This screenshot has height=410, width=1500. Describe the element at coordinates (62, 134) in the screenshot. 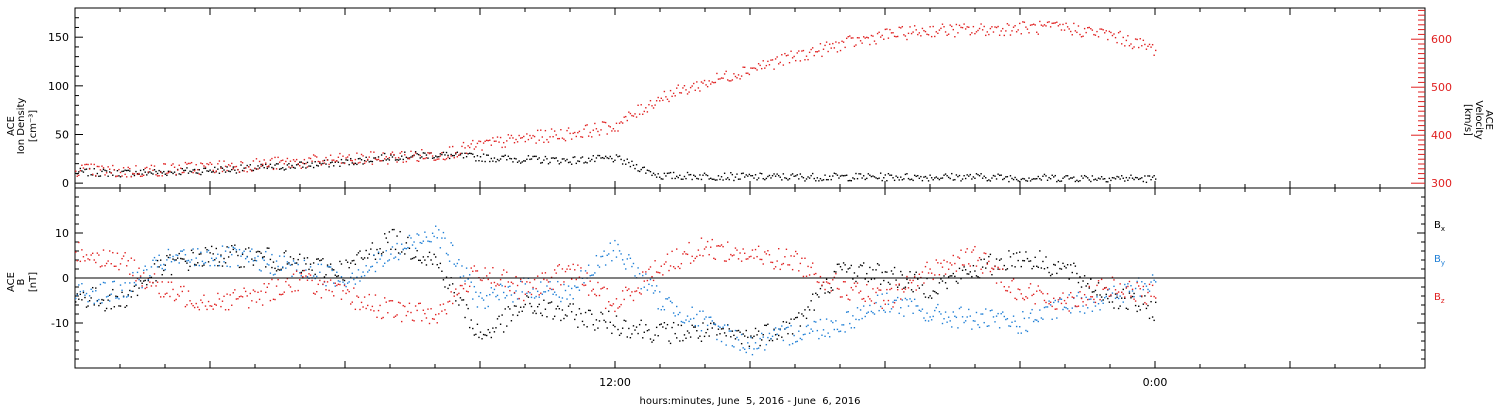

I see `ytick-label-density-50: 50` at that location.